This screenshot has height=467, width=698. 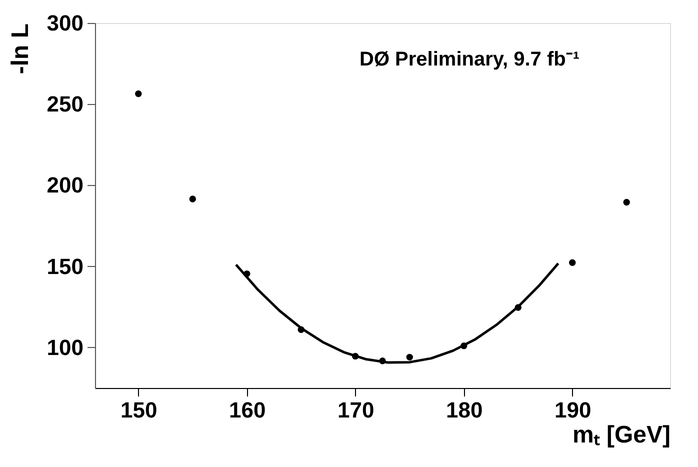 I want to click on x-tick-label: 170, so click(x=356, y=410).